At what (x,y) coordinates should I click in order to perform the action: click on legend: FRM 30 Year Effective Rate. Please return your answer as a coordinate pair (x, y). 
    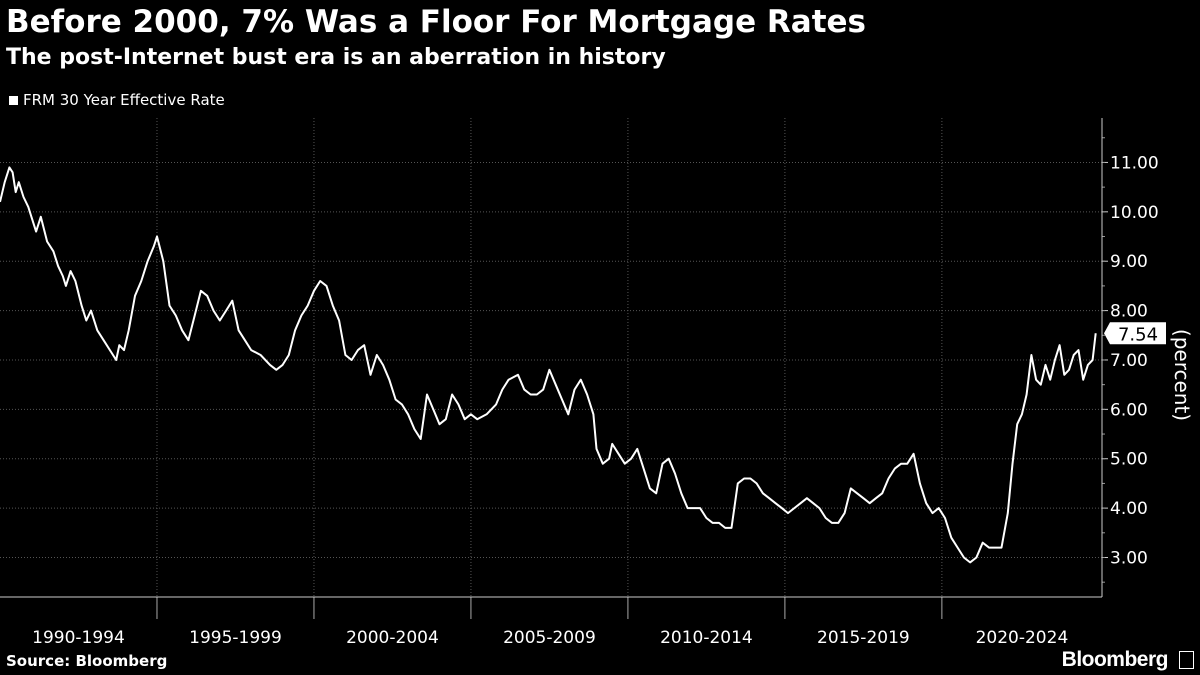
    Looking at the image, I should click on (117, 100).